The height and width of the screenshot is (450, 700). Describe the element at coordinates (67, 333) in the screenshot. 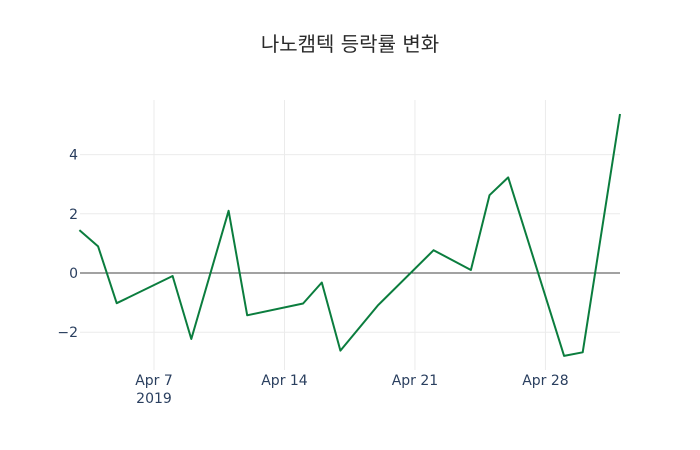

I see `y-tick-label: −2` at that location.